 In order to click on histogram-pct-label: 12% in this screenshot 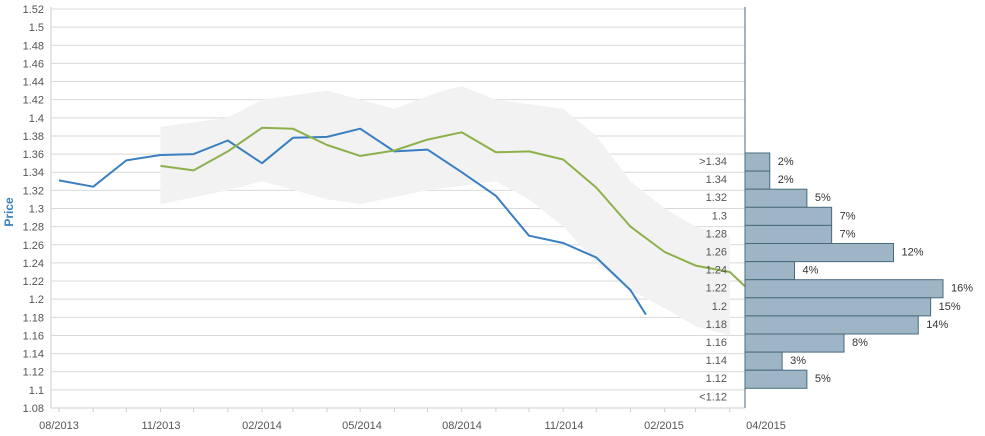, I will do `click(913, 253)`.